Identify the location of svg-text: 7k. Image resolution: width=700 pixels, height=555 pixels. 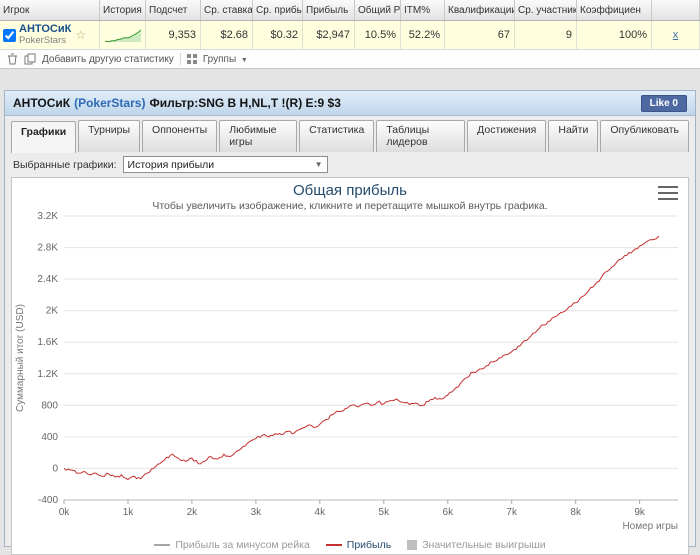
(512, 512).